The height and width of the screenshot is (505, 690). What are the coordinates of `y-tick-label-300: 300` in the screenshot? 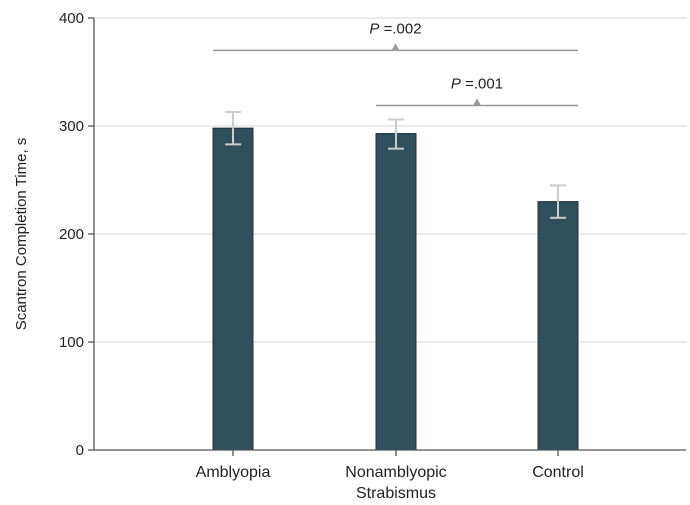 It's located at (71, 126).